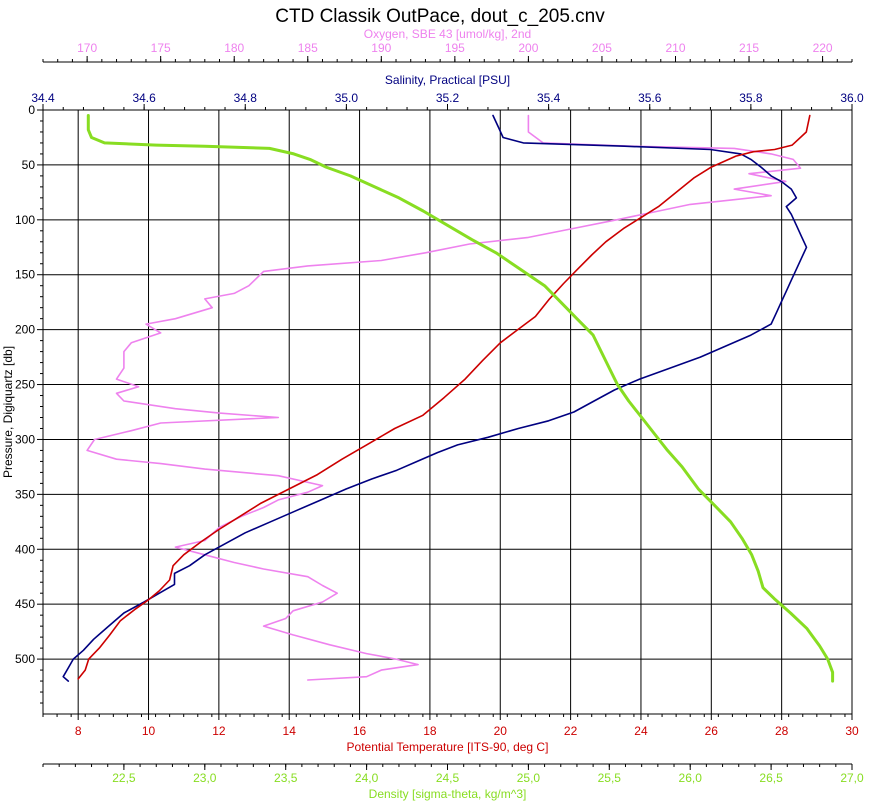 Image resolution: width=880 pixels, height=802 pixels. What do you see at coordinates (430, 731) in the screenshot?
I see `temperature-tick-label: 18` at bounding box center [430, 731].